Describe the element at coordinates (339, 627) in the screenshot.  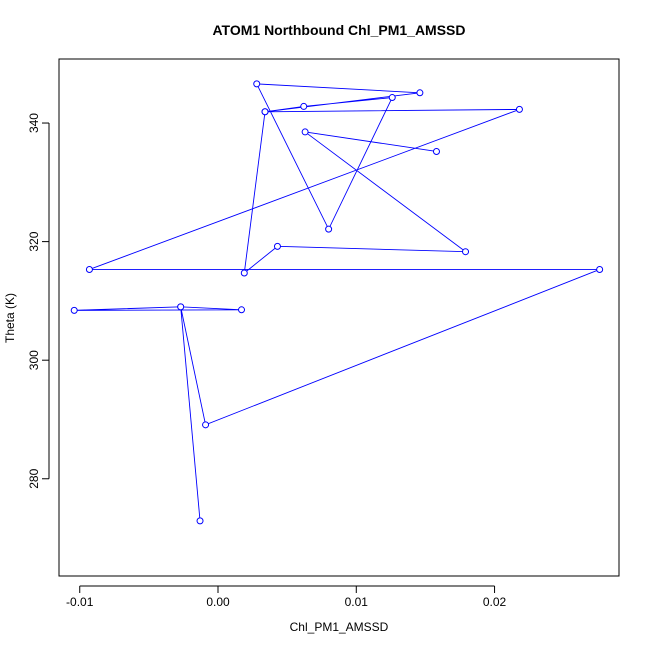
I see `x-axis-label: Chl_PM1_AMSSD` at that location.